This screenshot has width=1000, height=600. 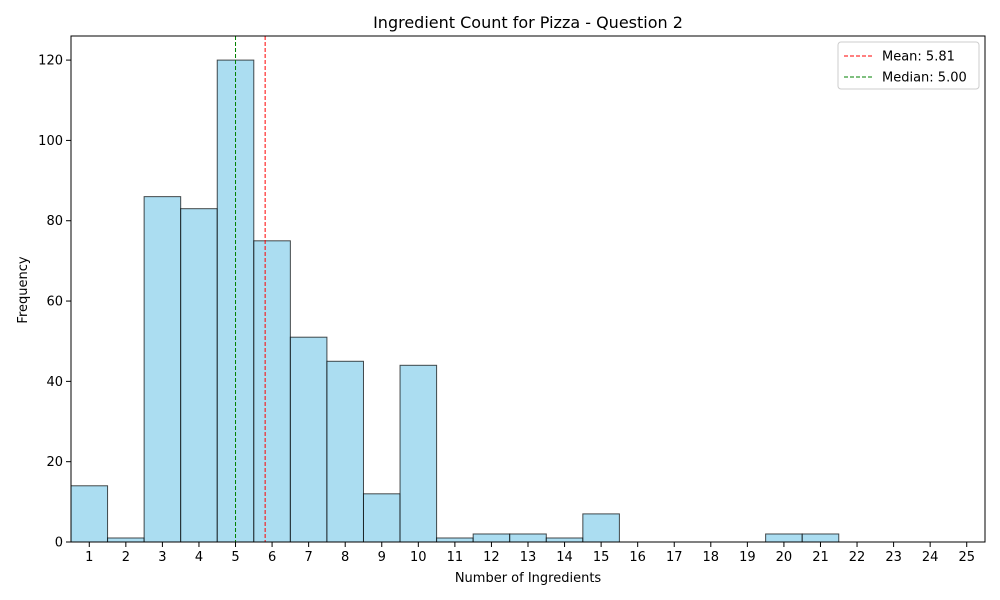 What do you see at coordinates (382, 557) in the screenshot?
I see `x-tick-label: 9` at bounding box center [382, 557].